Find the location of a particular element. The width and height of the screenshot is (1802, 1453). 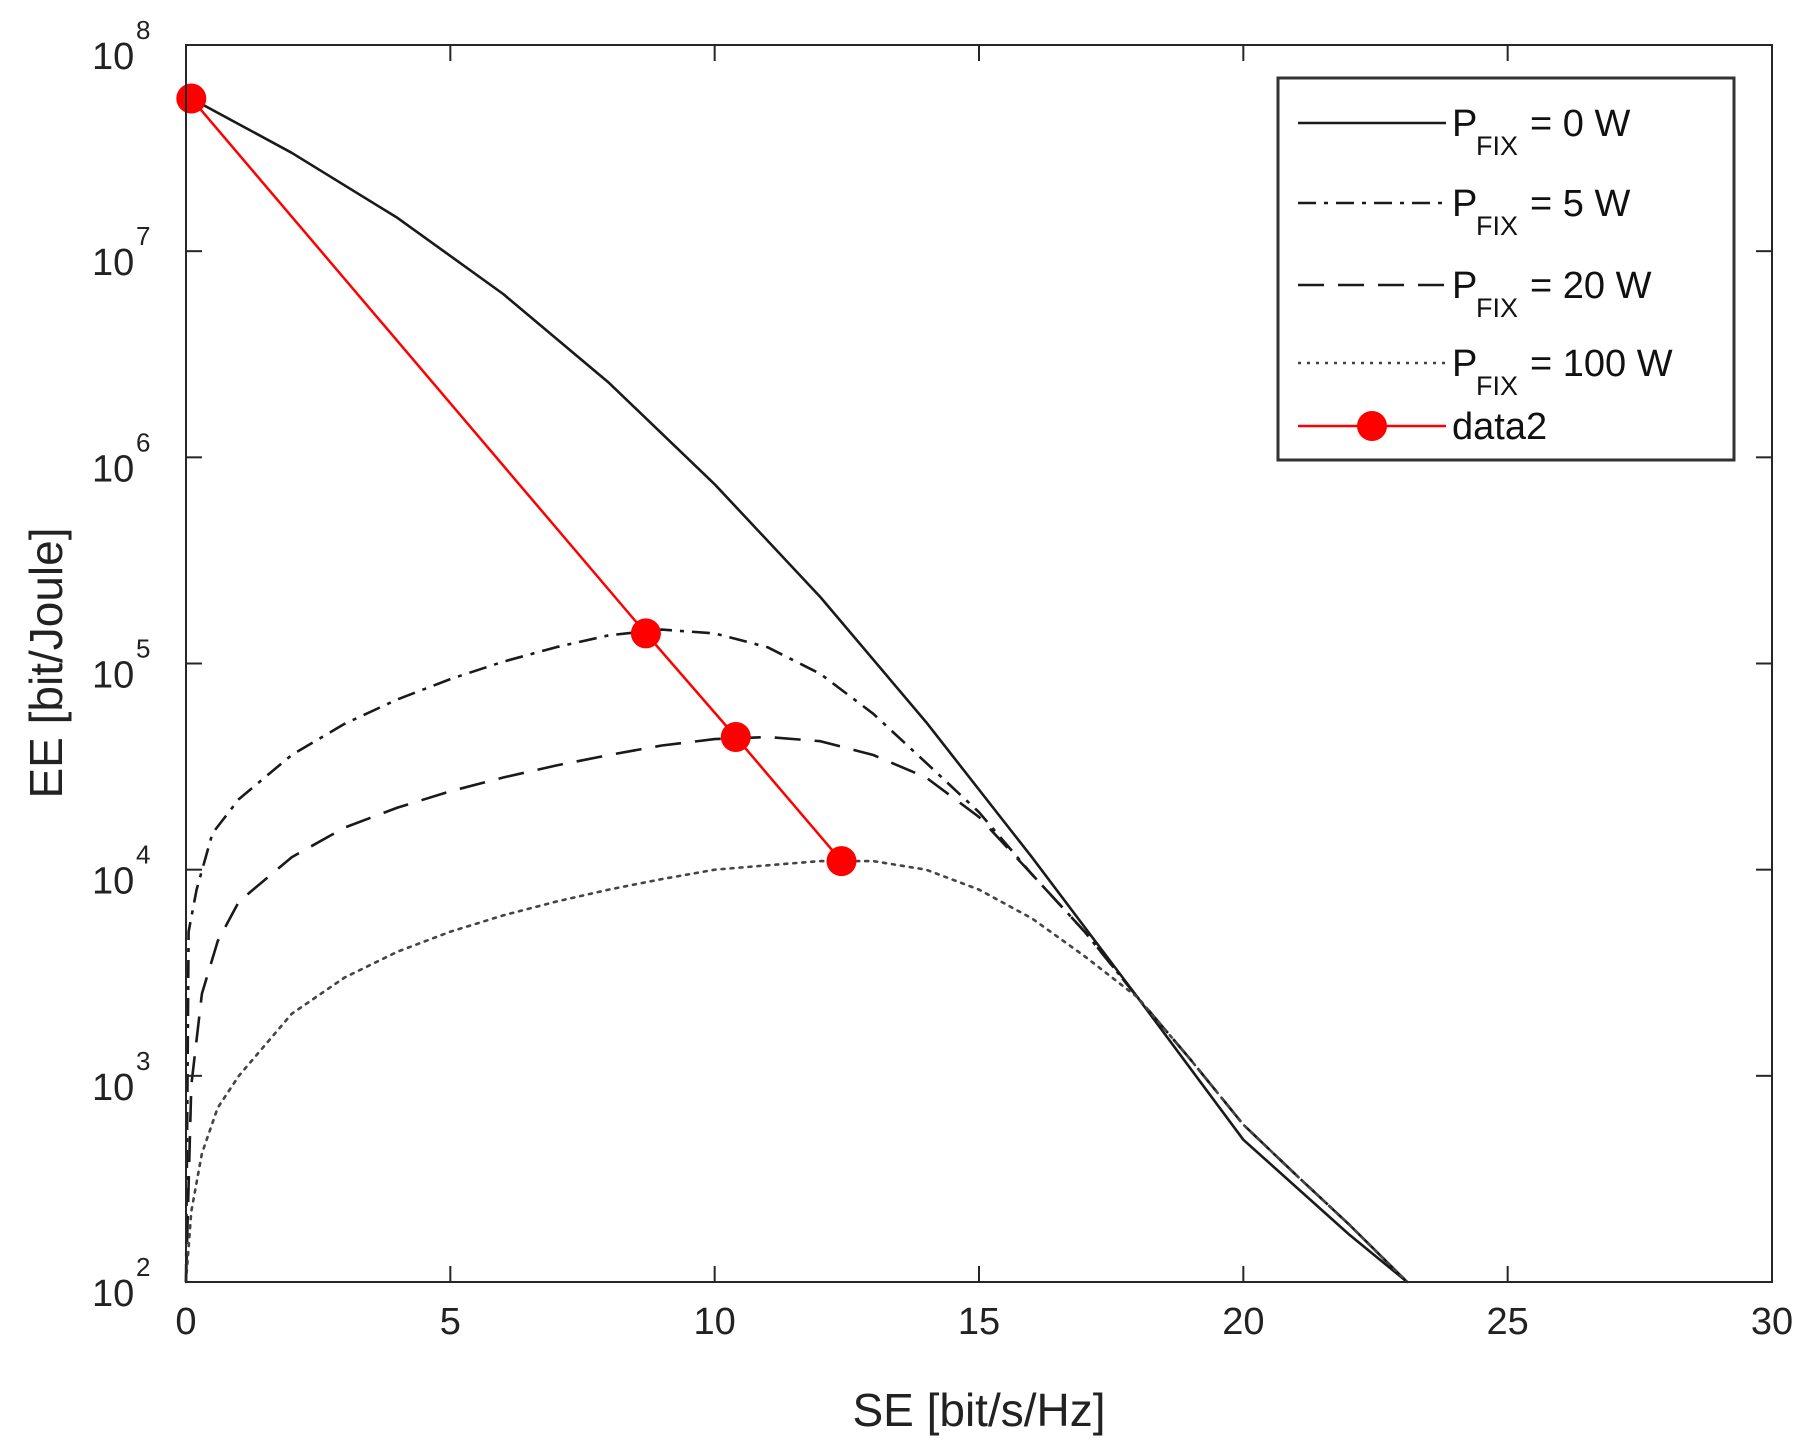

legend-label-2: P is located at coordinates (1464, 286).